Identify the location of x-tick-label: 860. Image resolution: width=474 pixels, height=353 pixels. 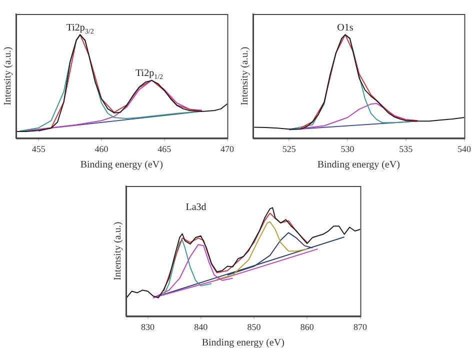
(307, 327).